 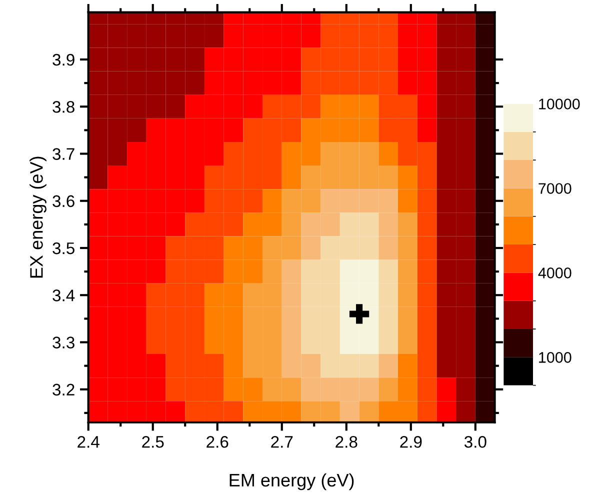 What do you see at coordinates (63, 201) in the screenshot?
I see `y-tick-label: 3.6` at bounding box center [63, 201].